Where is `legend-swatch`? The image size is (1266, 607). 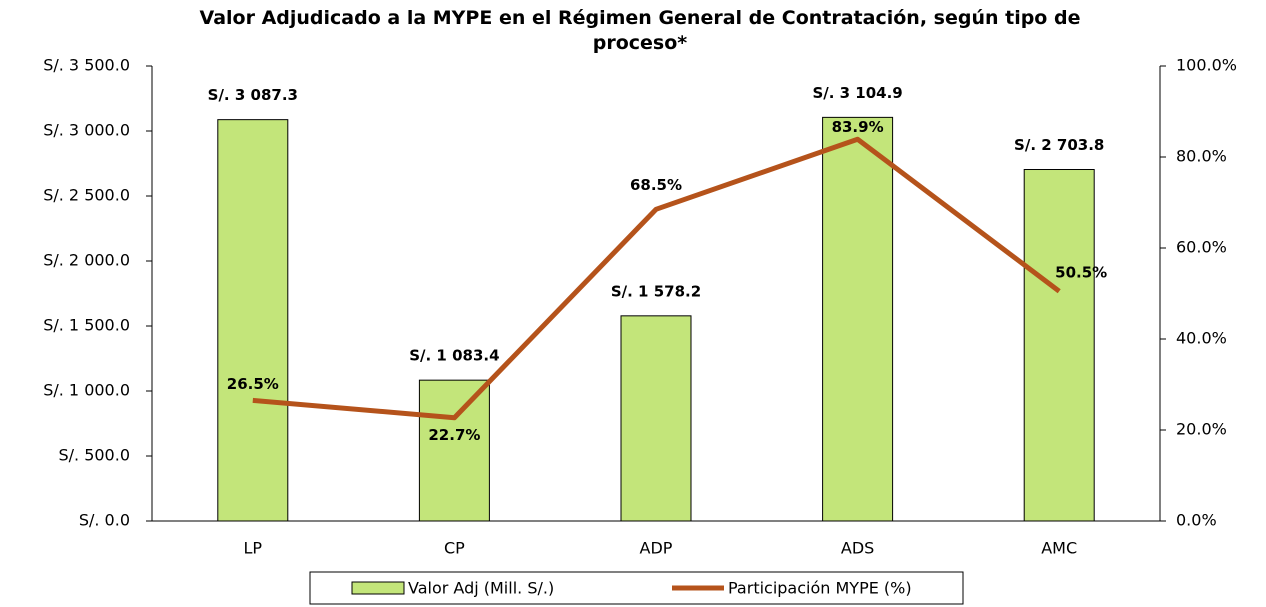 legend-swatch is located at coordinates (378, 588).